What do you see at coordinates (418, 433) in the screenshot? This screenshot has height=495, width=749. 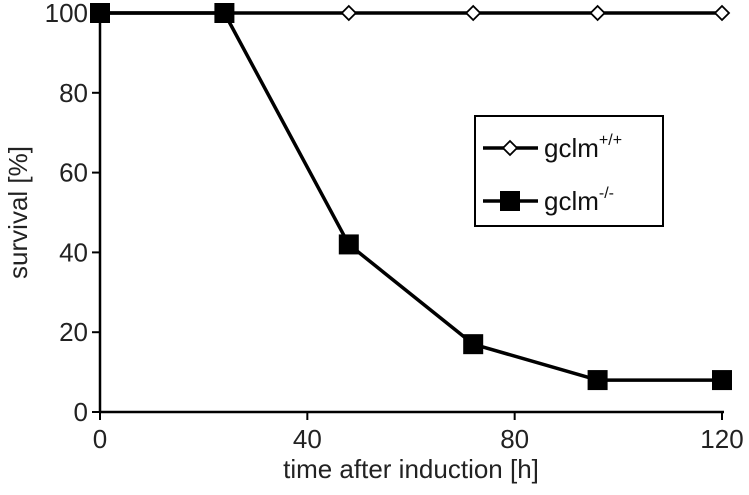 I see `x-ticks: 0 40 80 120` at bounding box center [418, 433].